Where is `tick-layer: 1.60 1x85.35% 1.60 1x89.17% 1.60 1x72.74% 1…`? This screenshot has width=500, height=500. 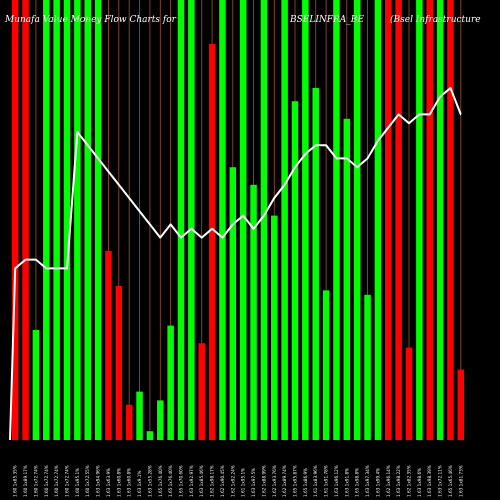
tick-layer: 1.60 1x85.35% 1.60 1x89.17% 1.60 1x72.74% 1… is located at coordinates (238, 481).